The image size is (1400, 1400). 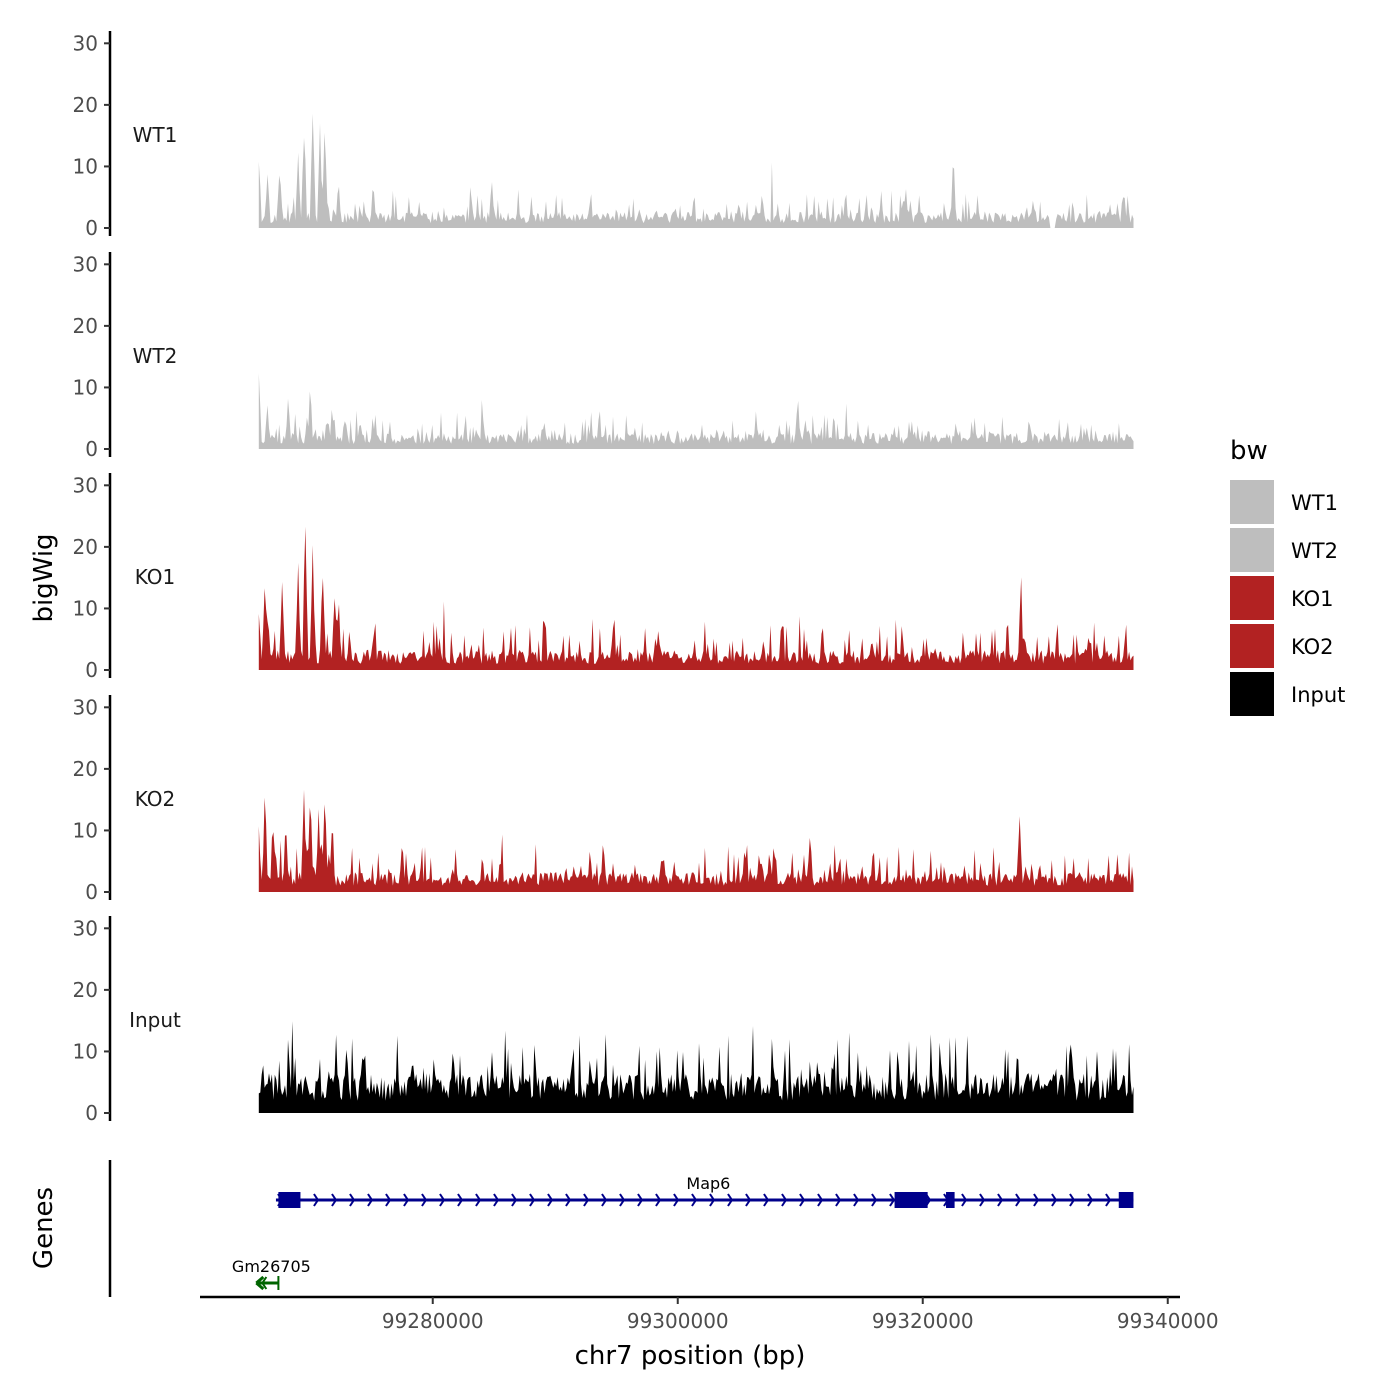 What do you see at coordinates (85, 769) in the screenshot?
I see `y-tick-label-ko2-20: 20` at bounding box center [85, 769].